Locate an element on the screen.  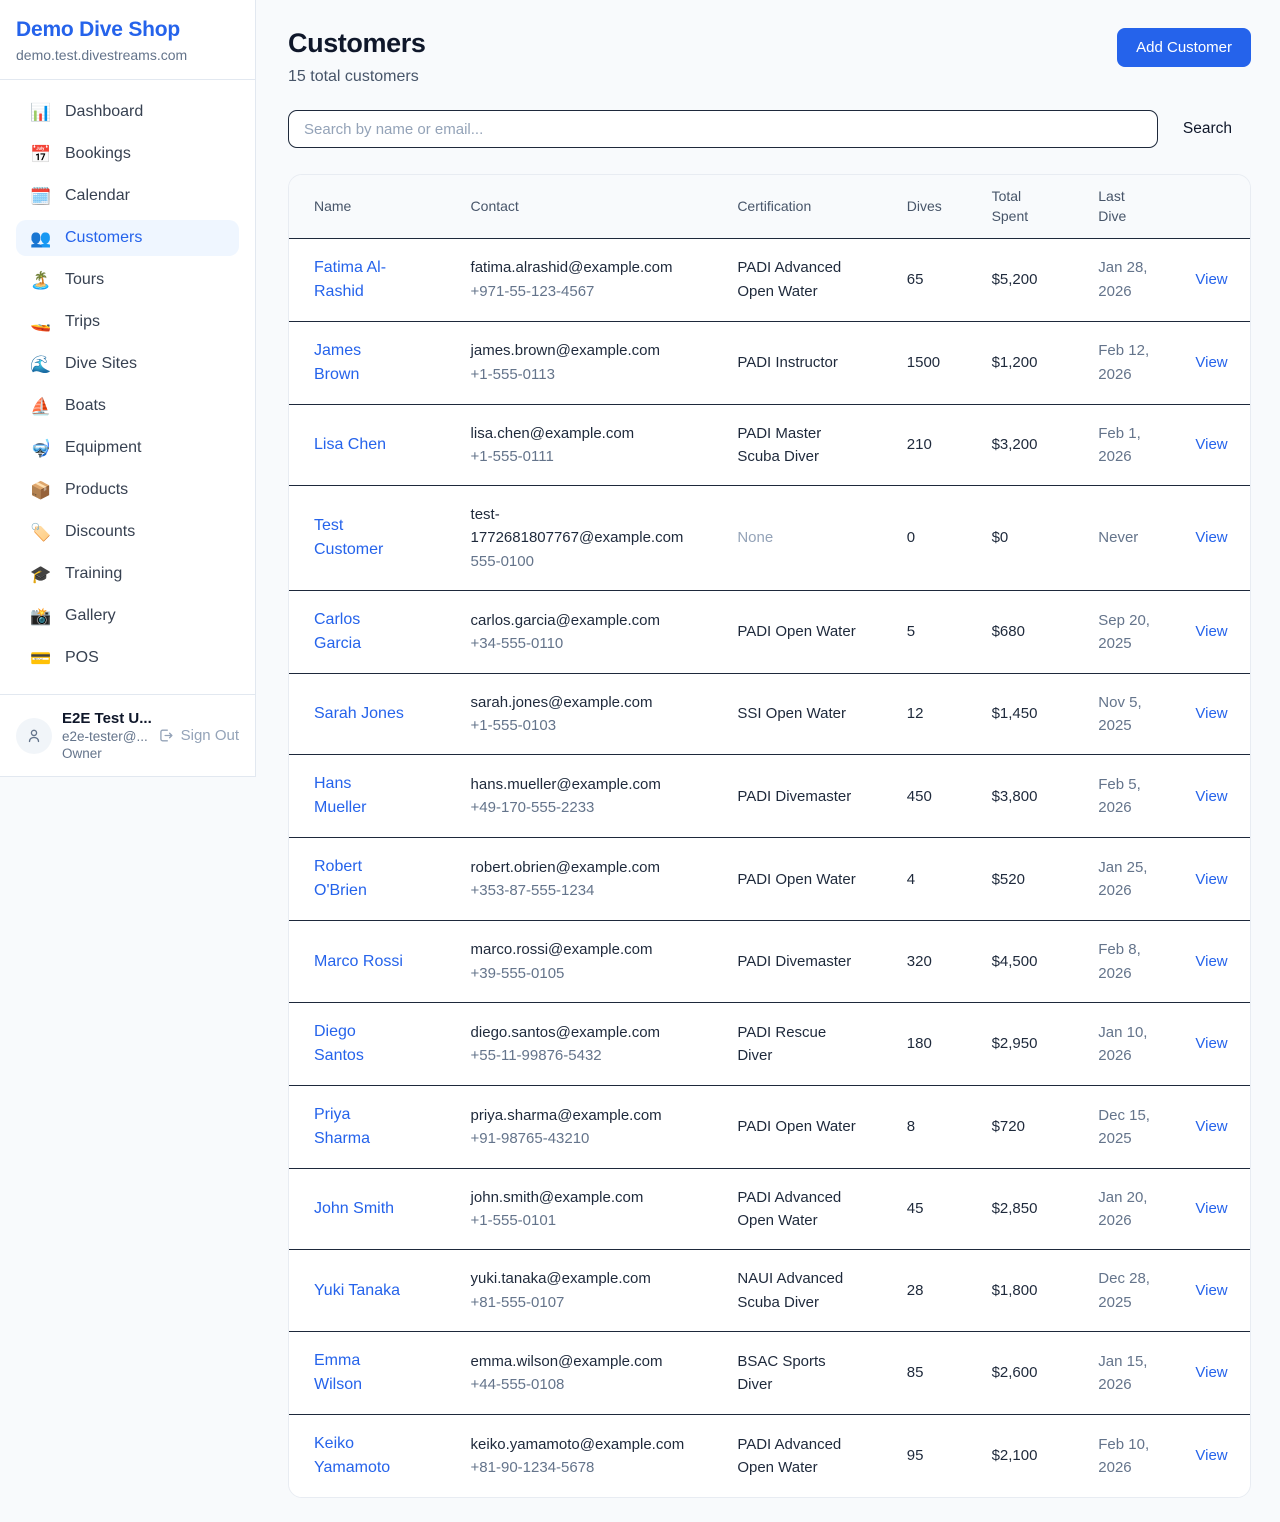
sidebar-item-calendar: 🗓️ Calendar is located at coordinates (127, 196).